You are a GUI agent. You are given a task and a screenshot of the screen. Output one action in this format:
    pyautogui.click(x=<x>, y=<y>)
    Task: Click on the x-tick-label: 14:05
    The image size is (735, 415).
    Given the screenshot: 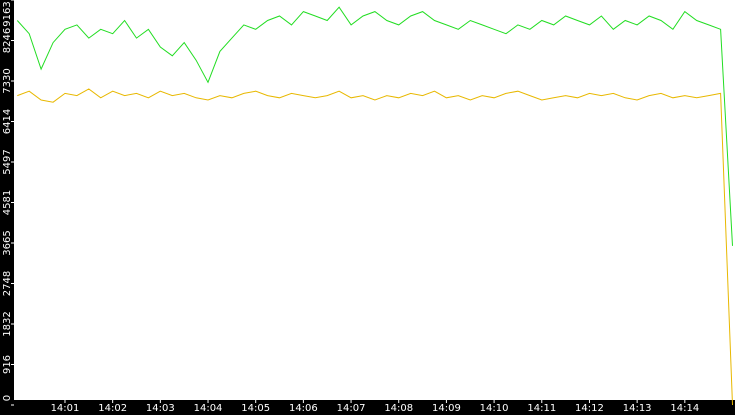 What is the action you would take?
    pyautogui.click(x=255, y=408)
    